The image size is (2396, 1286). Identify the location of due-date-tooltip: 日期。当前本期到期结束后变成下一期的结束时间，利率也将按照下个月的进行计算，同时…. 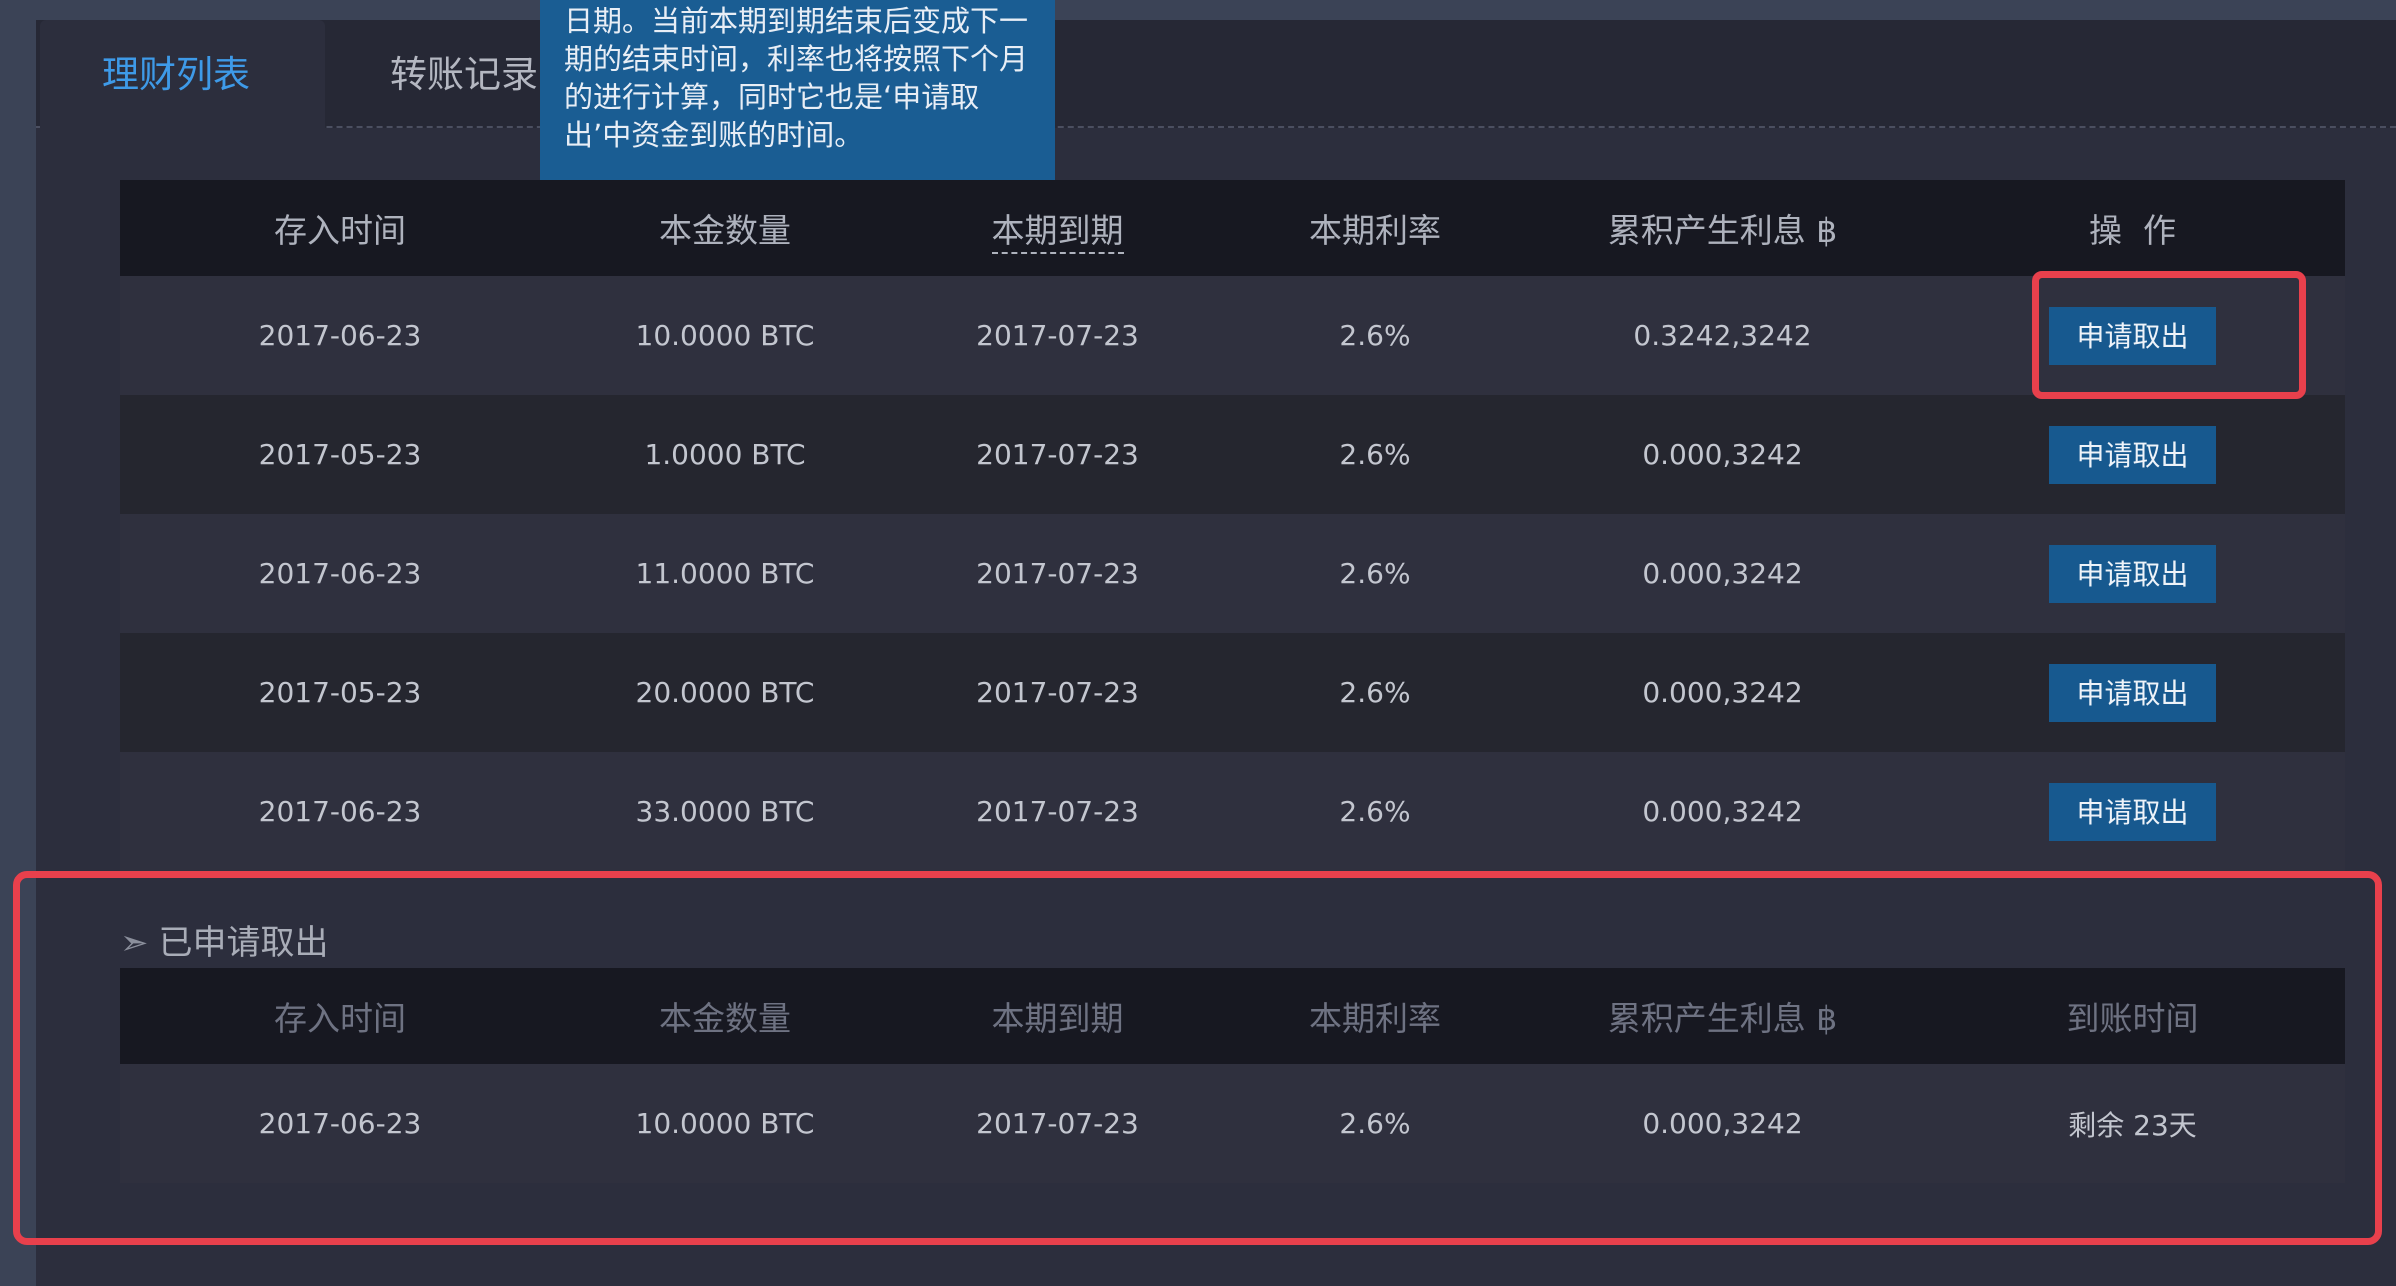
(797, 90).